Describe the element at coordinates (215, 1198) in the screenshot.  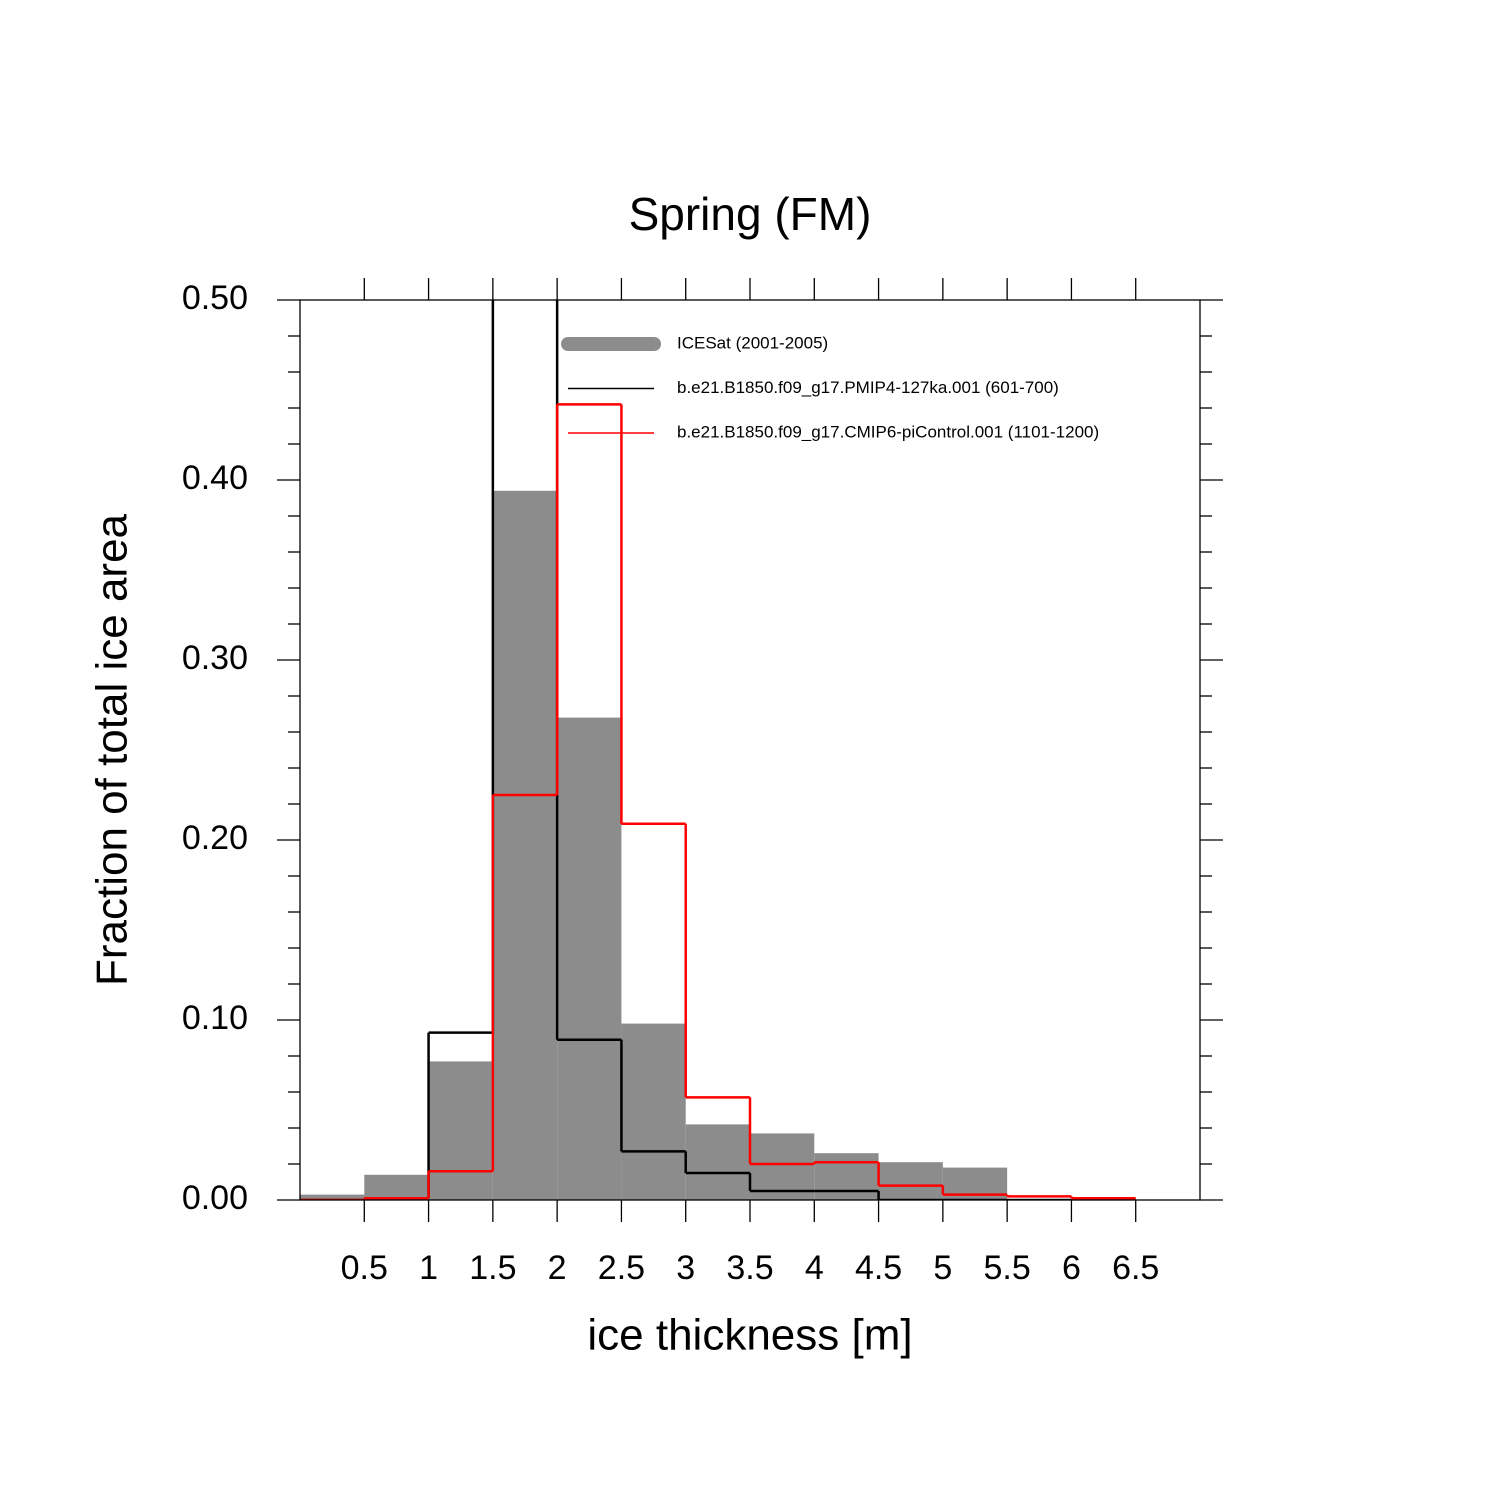
I see `y-tick-label: 0.00` at that location.